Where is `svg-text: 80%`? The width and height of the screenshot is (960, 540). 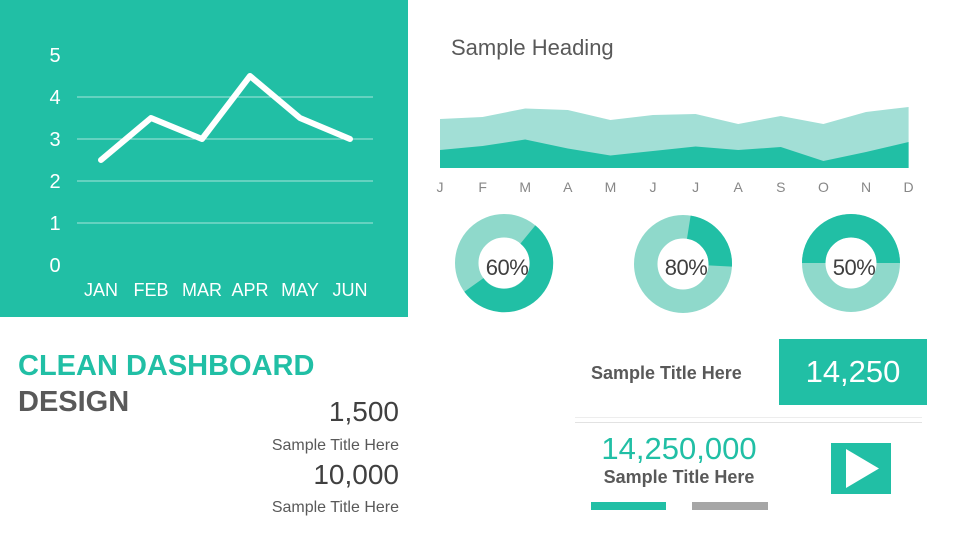
svg-text: 80% is located at coordinates (686, 267).